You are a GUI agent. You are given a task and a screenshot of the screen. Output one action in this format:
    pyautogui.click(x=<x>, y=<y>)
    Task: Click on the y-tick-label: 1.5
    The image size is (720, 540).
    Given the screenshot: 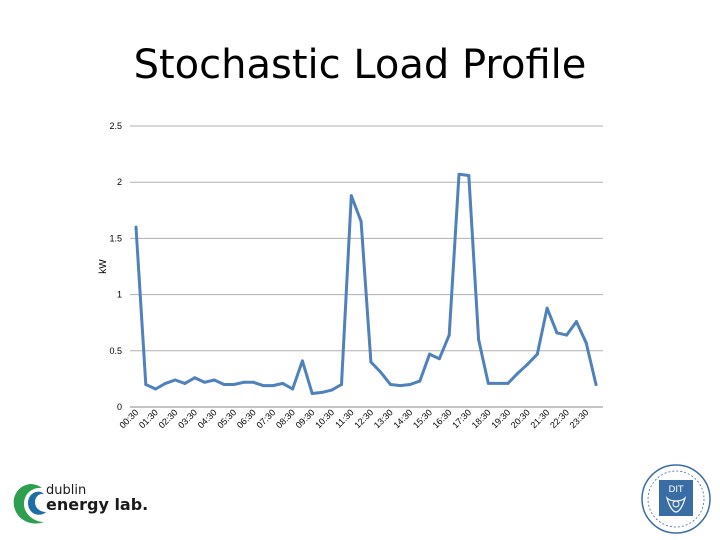 What is the action you would take?
    pyautogui.click(x=115, y=238)
    